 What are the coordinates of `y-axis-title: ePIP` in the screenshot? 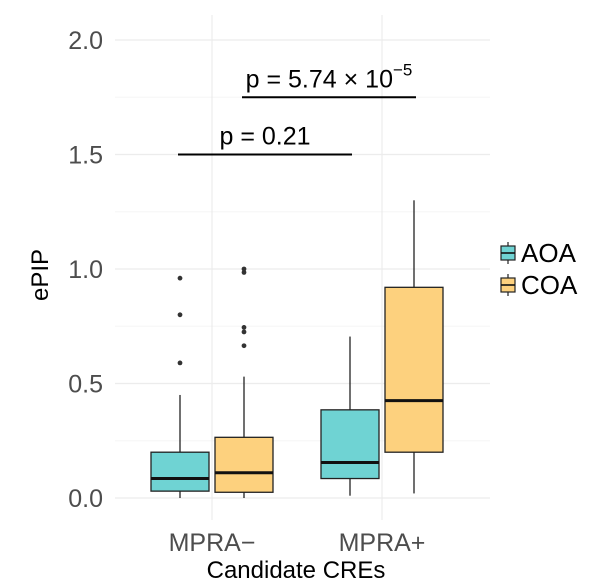 It's located at (40, 275).